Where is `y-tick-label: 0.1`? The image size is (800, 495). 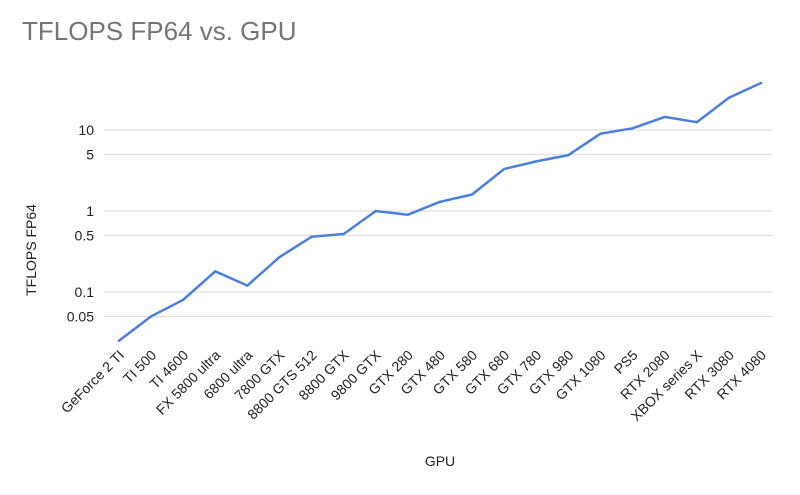 y-tick-label: 0.1 is located at coordinates (85, 292).